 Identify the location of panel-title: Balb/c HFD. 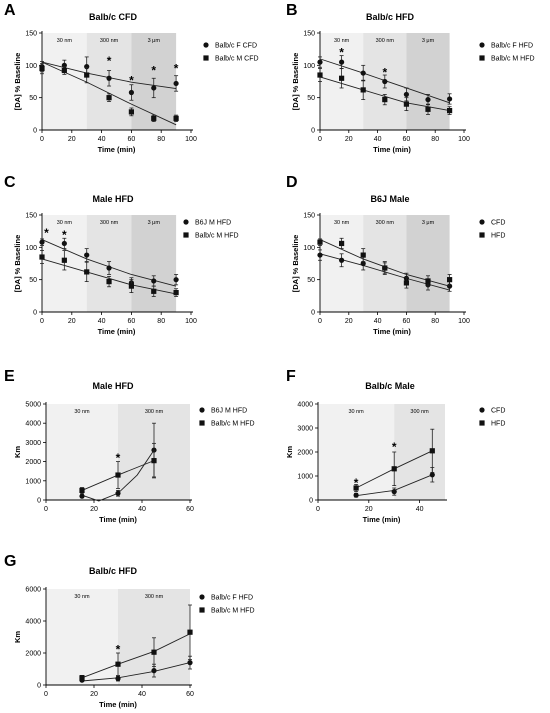
(390, 17).